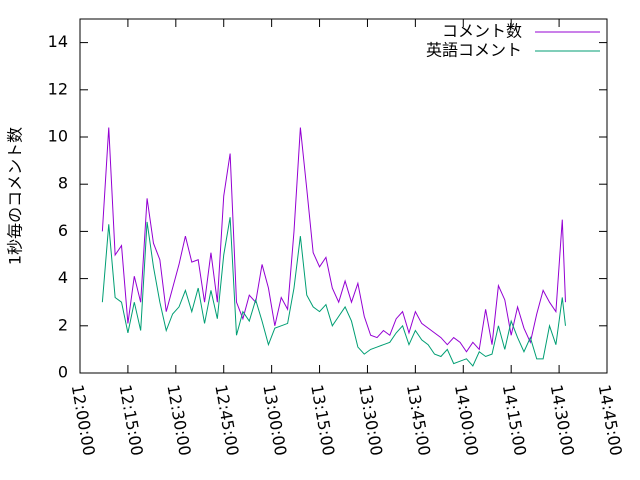 This screenshot has height=480, width=640. I want to click on x-tick-label: 12:45:00, so click(226, 420).